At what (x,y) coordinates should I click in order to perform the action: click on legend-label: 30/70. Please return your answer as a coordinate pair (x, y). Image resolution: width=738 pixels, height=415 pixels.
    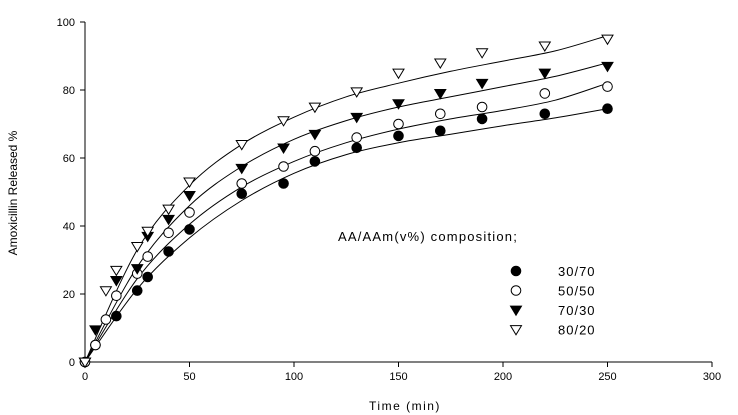
    Looking at the image, I should click on (577, 271).